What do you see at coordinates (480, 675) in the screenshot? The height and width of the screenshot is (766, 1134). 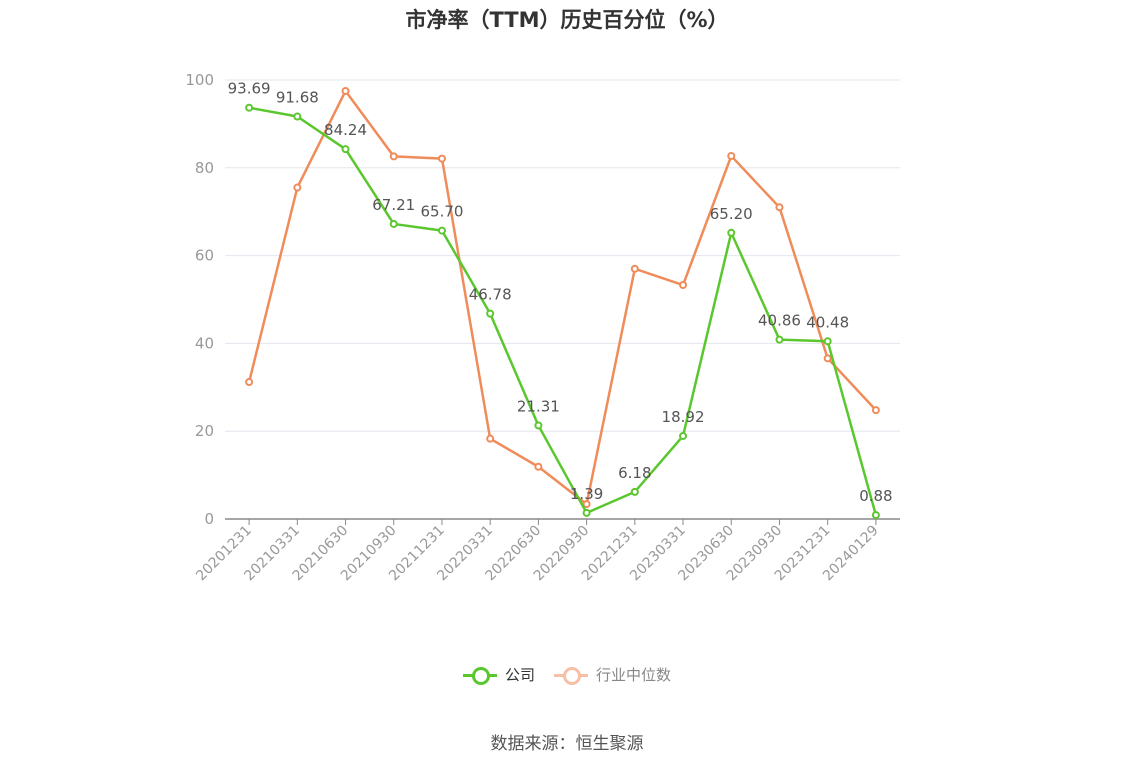 I see `legend-company-marker-icon` at bounding box center [480, 675].